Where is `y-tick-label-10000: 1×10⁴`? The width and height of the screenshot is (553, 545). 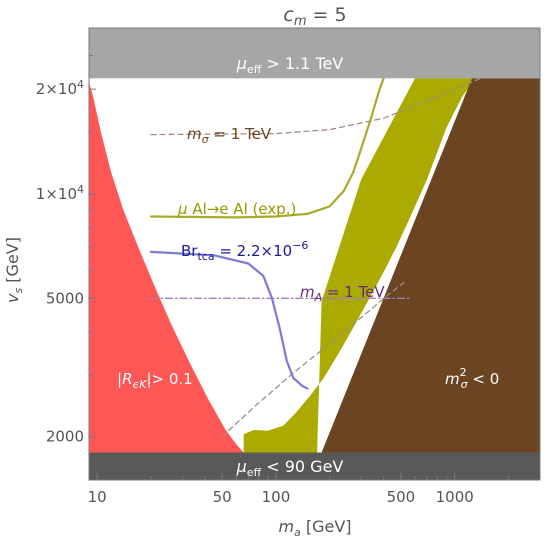
y-tick-label-10000: 1×10⁴ is located at coordinates (60, 193).